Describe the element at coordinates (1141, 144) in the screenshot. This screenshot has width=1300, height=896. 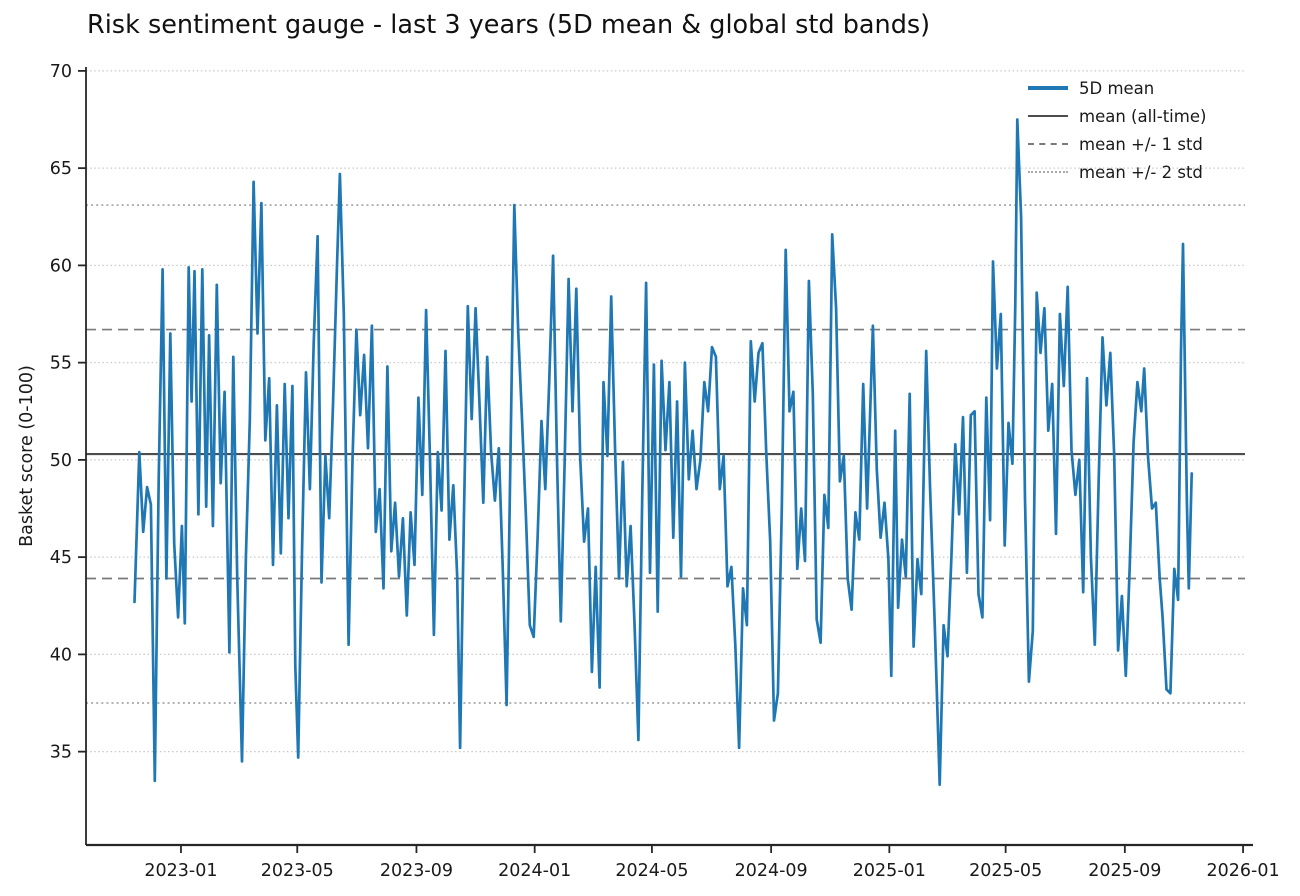
I see `legend-label: mean +/- 1 std` at that location.